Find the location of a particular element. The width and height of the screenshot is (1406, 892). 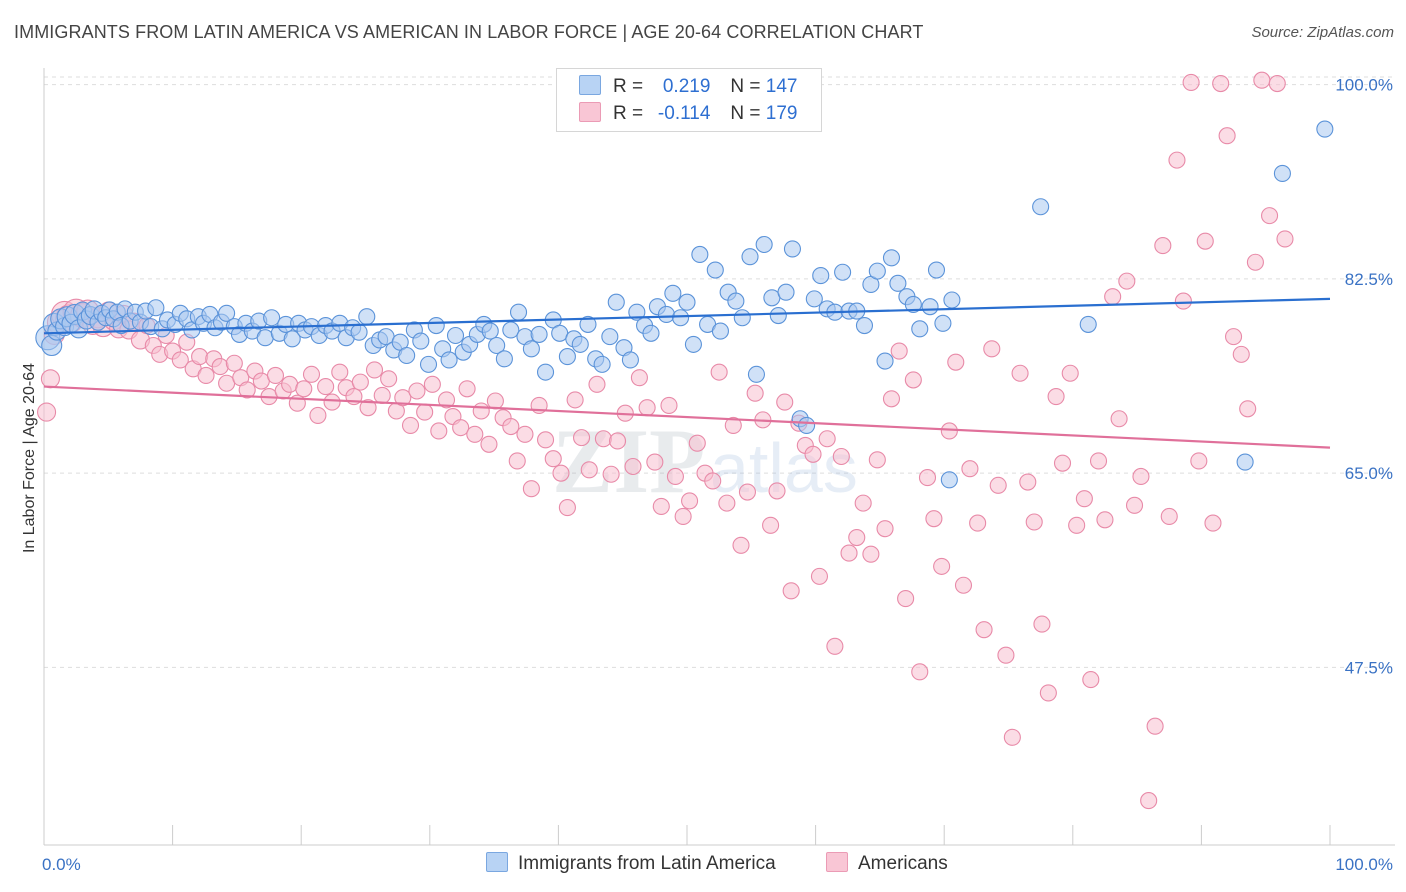

source-note: Source: ZipAtlas.com is located at coordinates (1322, 32).